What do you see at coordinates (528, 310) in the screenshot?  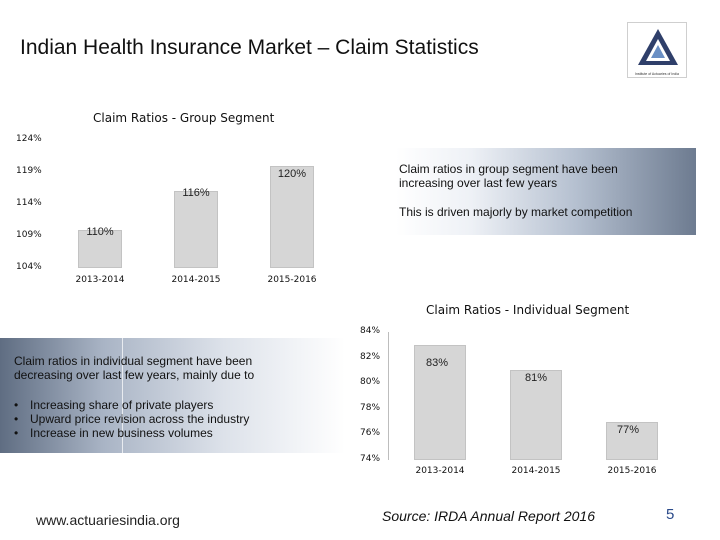 I see `chart-title: Claim Ratios - Individual Segment` at bounding box center [528, 310].